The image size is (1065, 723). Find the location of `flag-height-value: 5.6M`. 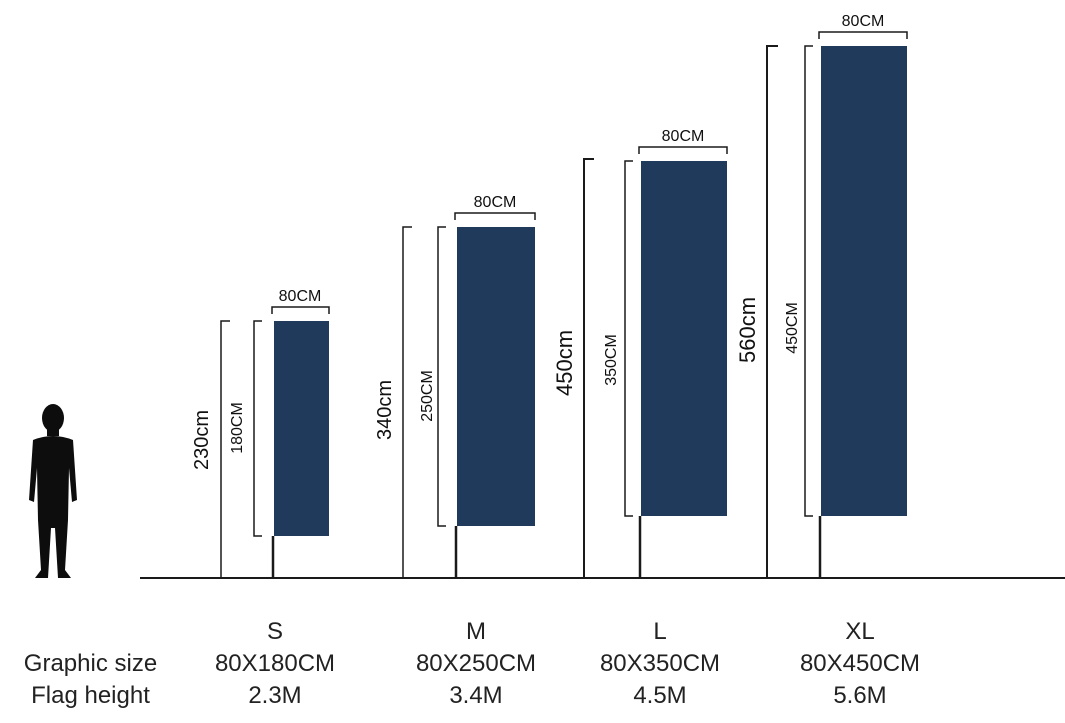

flag-height-value: 5.6M is located at coordinates (860, 695).